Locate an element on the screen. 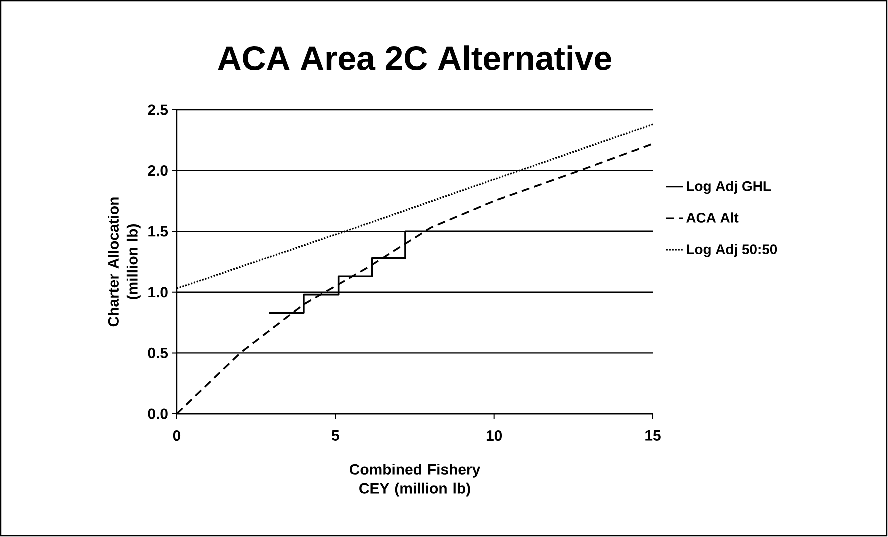  legend-label: Log Adj 50:50 is located at coordinates (732, 251).